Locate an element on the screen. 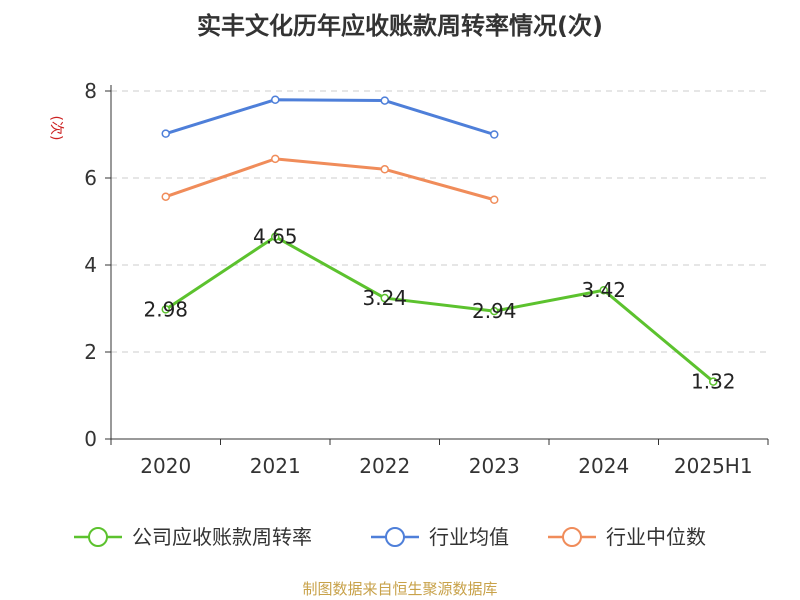  data-label: 3.24 is located at coordinates (384, 298).